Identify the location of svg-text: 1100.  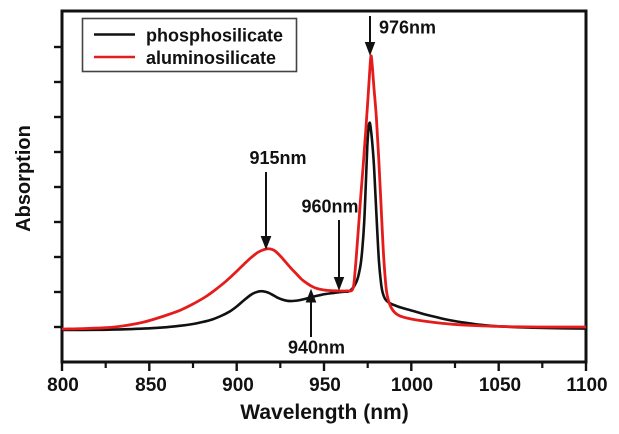
(586, 385).